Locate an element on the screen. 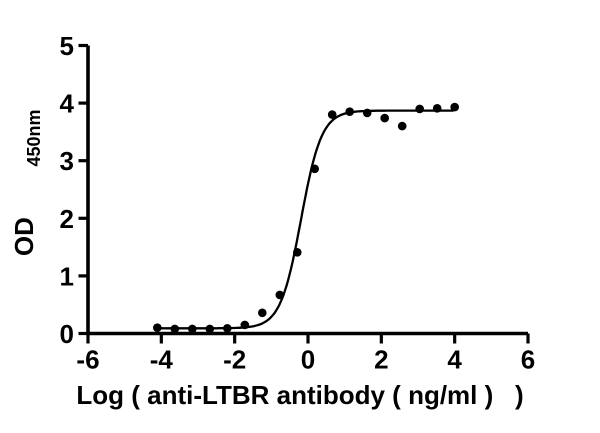  x-tick-label: -2 is located at coordinates (234, 360).